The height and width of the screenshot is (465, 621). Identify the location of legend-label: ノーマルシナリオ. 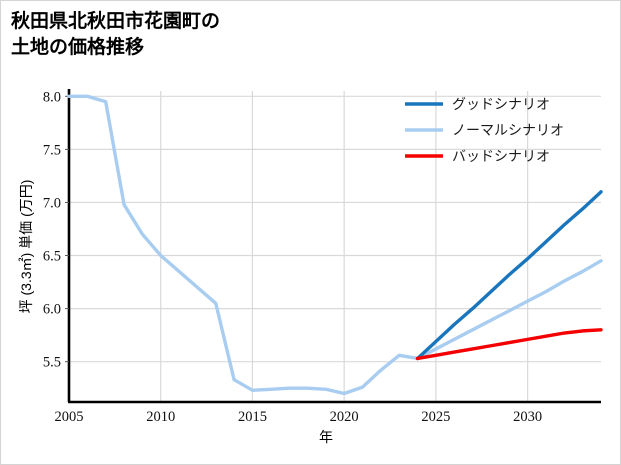
(508, 130).